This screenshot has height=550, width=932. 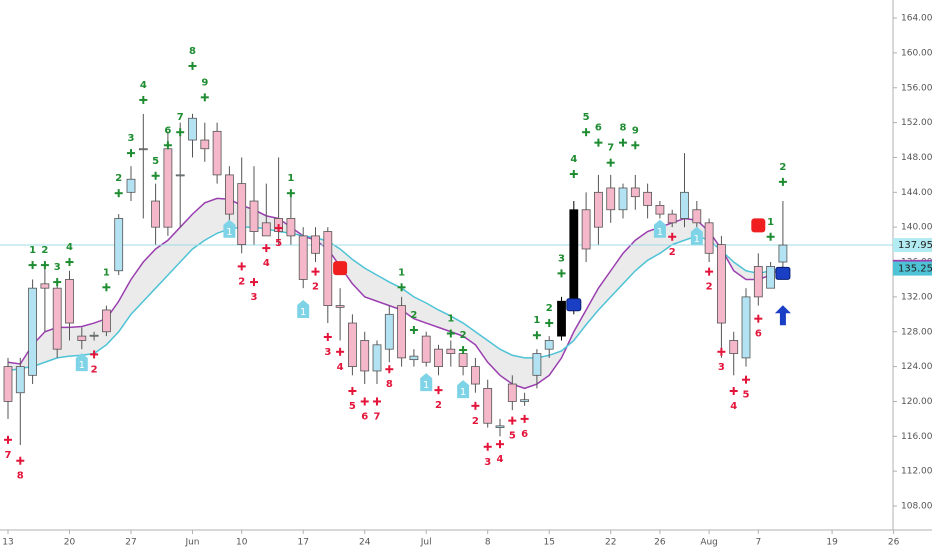 What do you see at coordinates (832, 543) in the screenshot?
I see `x-tick-label: 19` at bounding box center [832, 543].